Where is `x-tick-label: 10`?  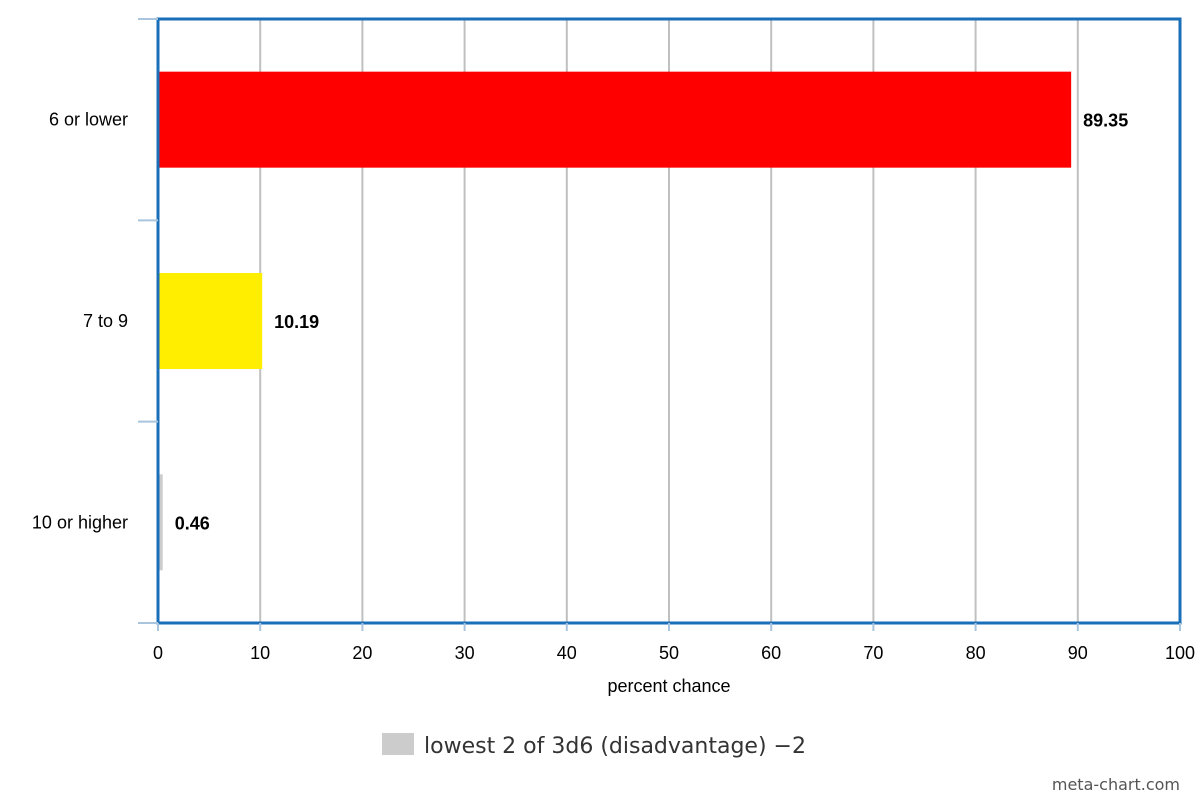
x-tick-label: 10 is located at coordinates (260, 653).